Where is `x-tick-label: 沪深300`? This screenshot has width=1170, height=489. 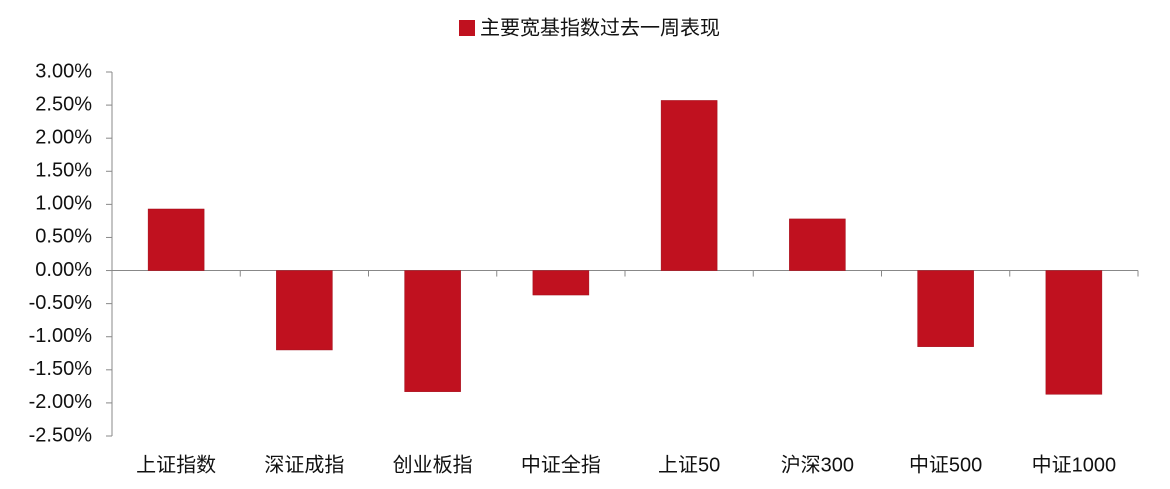
x-tick-label: 沪深300 is located at coordinates (817, 464).